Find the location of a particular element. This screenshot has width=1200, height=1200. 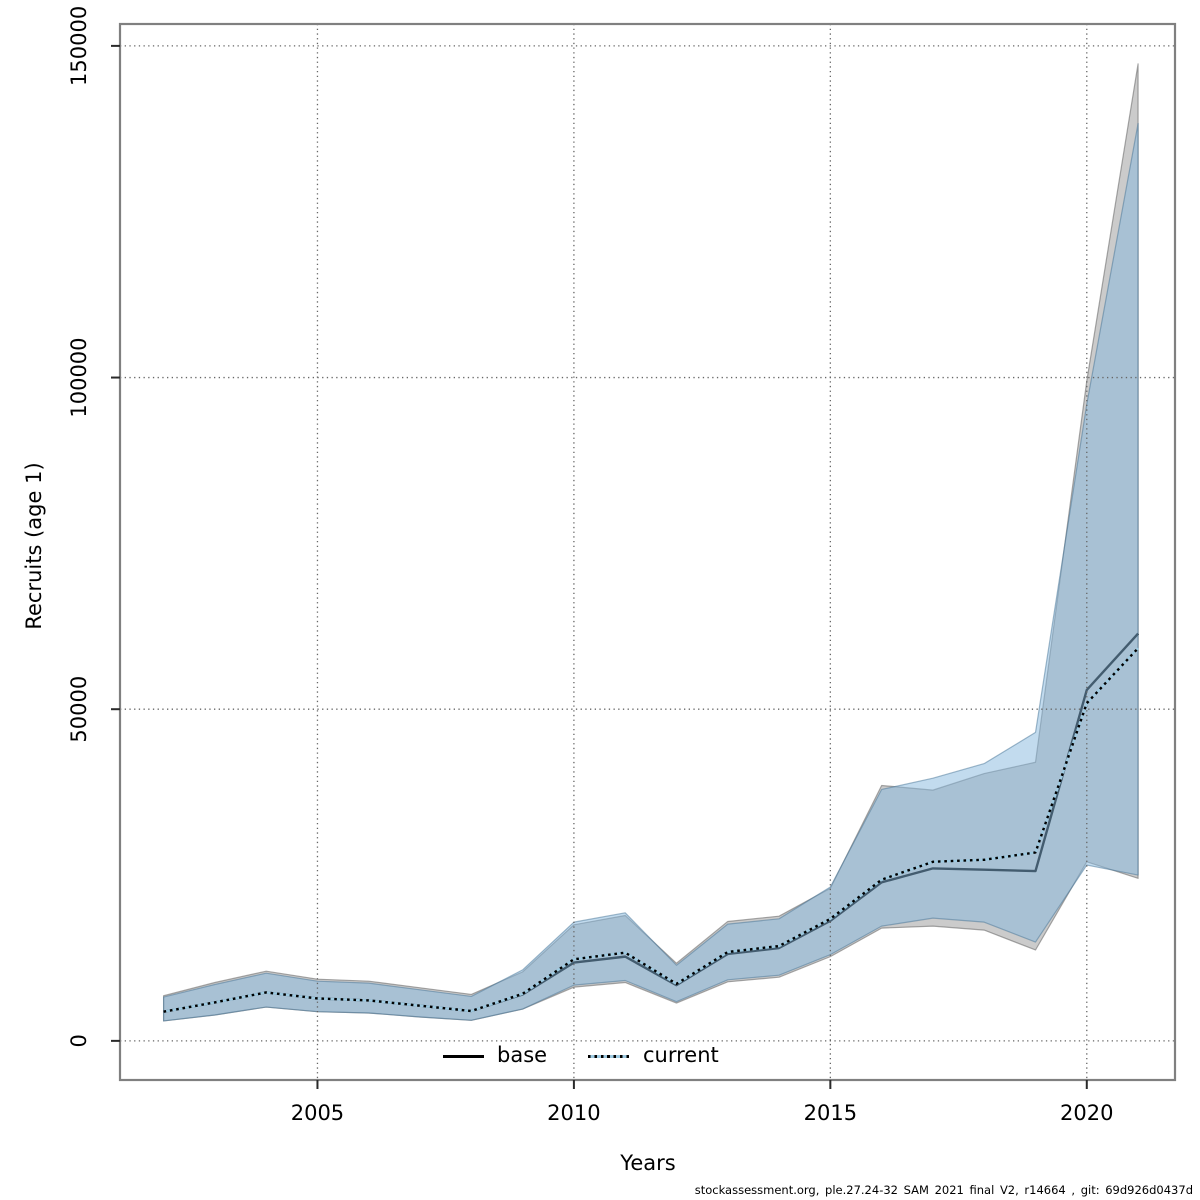

y-tick-label: 50000 is located at coordinates (79, 709).